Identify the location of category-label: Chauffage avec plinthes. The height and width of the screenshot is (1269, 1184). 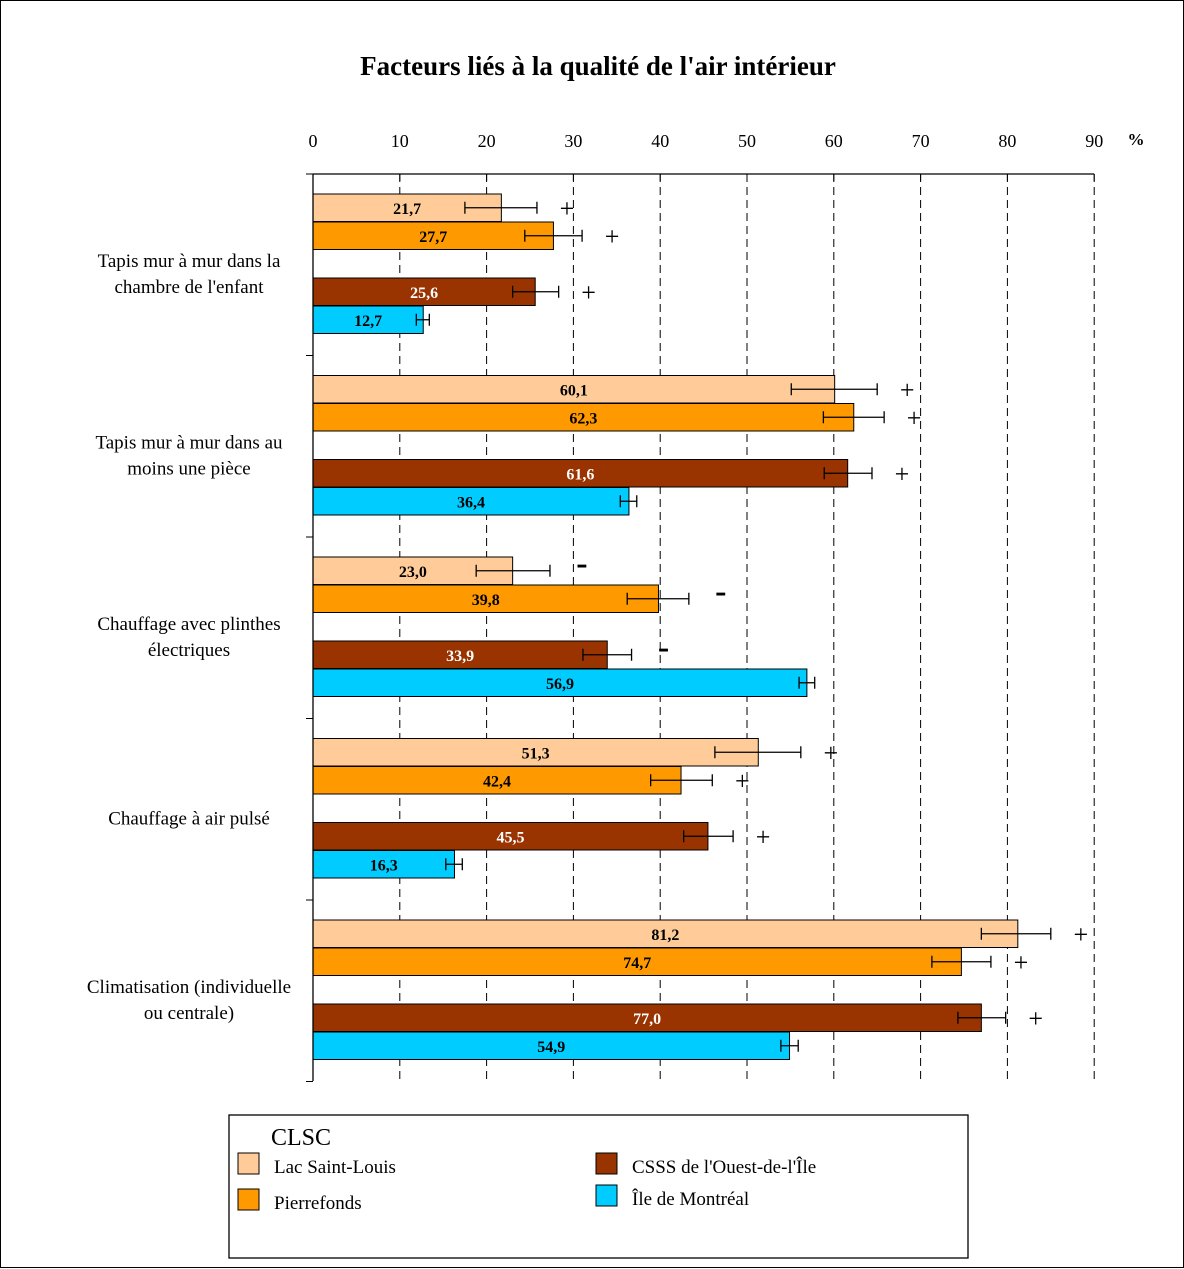
(188, 624).